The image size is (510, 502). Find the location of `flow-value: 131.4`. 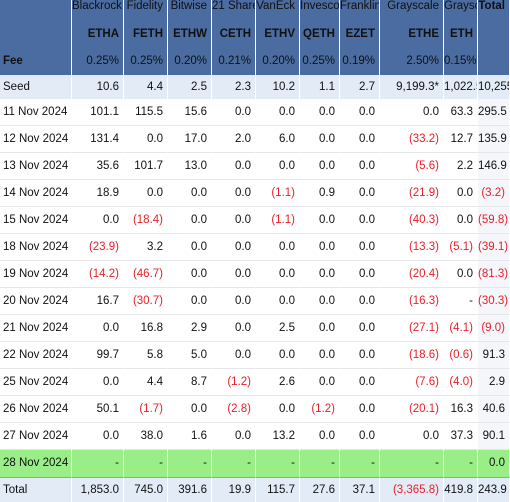

flow-value: 131.4 is located at coordinates (98, 139).